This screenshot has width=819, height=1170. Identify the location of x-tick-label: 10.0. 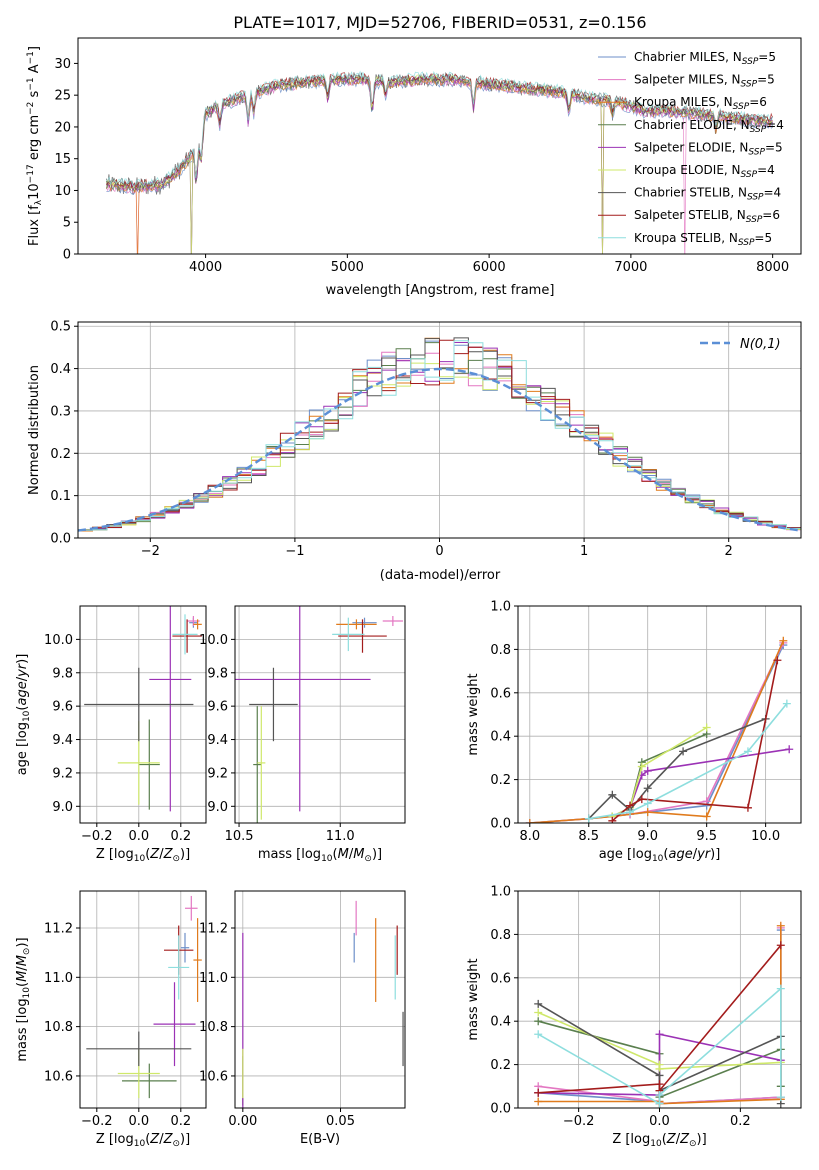
(765, 836).